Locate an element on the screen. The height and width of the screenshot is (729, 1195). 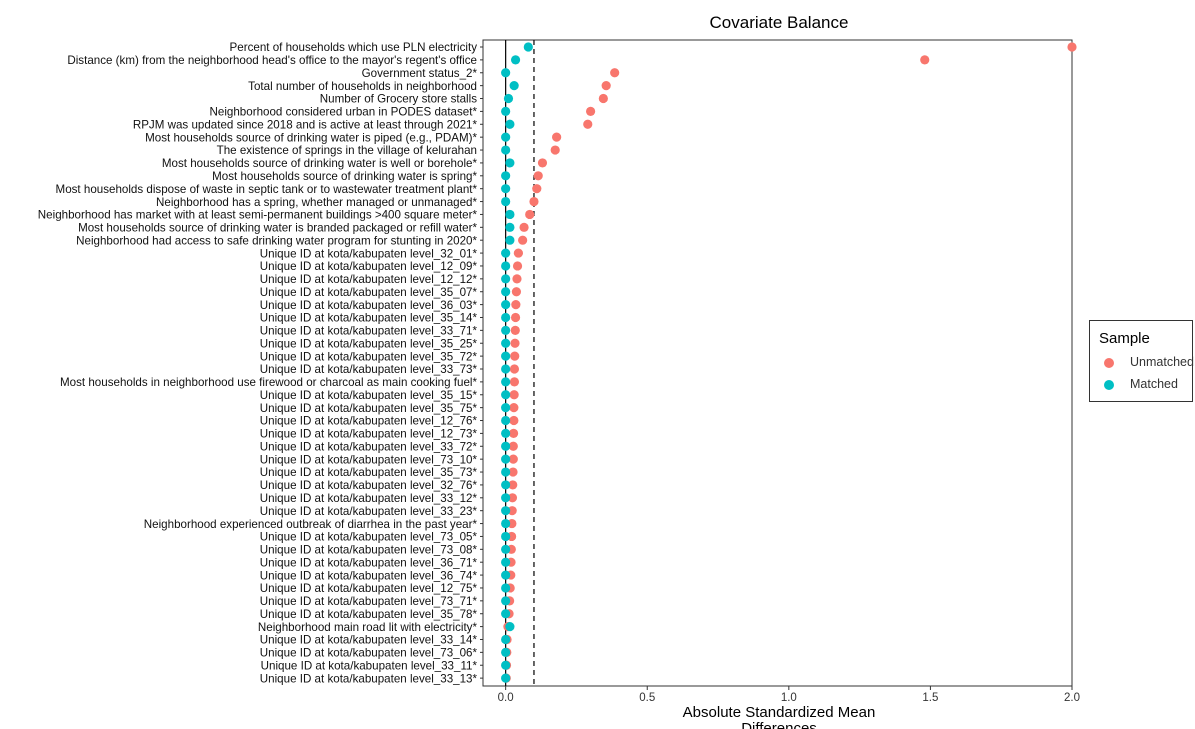
y-tick-label: Unique ID at kota/kabupaten level_33_23* is located at coordinates (369, 511).